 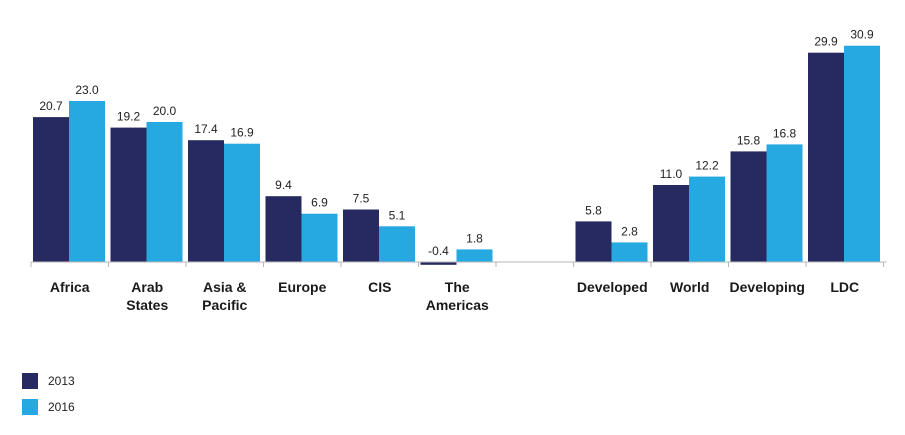 I want to click on legend-item-2013: 2013, so click(x=48, y=381).